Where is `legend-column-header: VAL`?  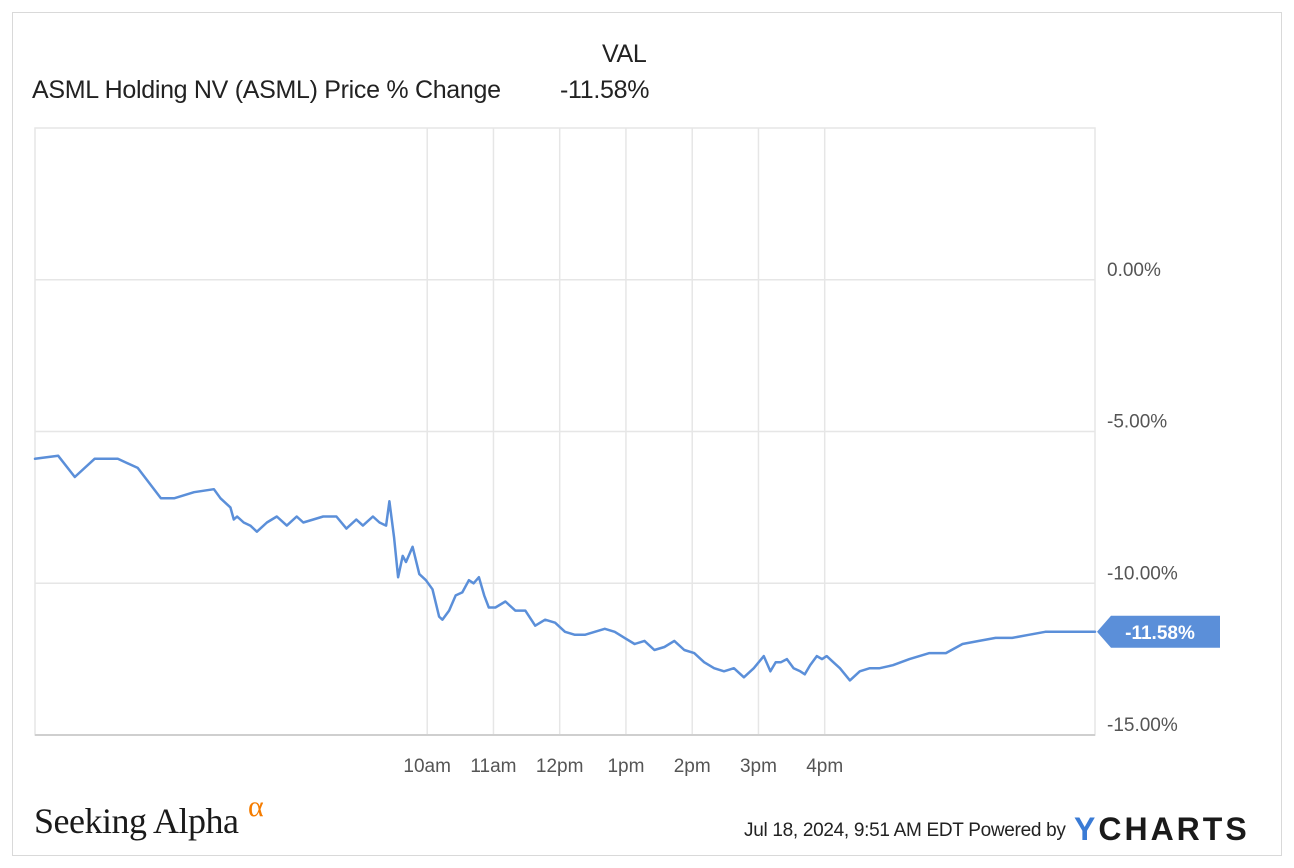
legend-column-header: VAL is located at coordinates (624, 54).